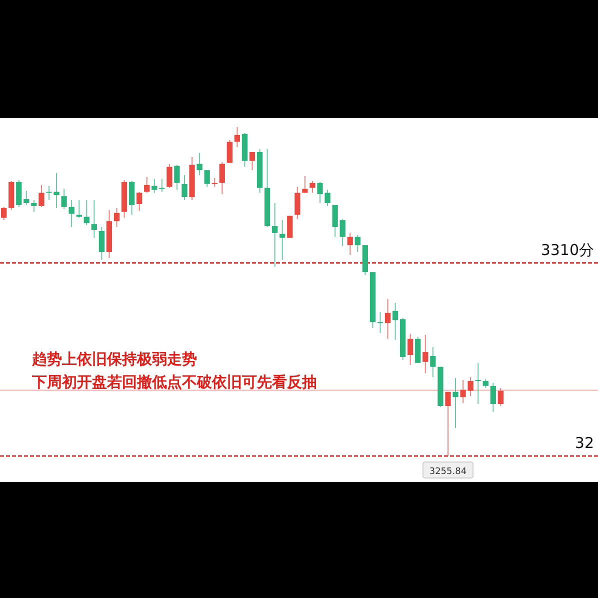 Image resolution: width=598 pixels, height=598 pixels. I want to click on text: 32, so click(584, 443).